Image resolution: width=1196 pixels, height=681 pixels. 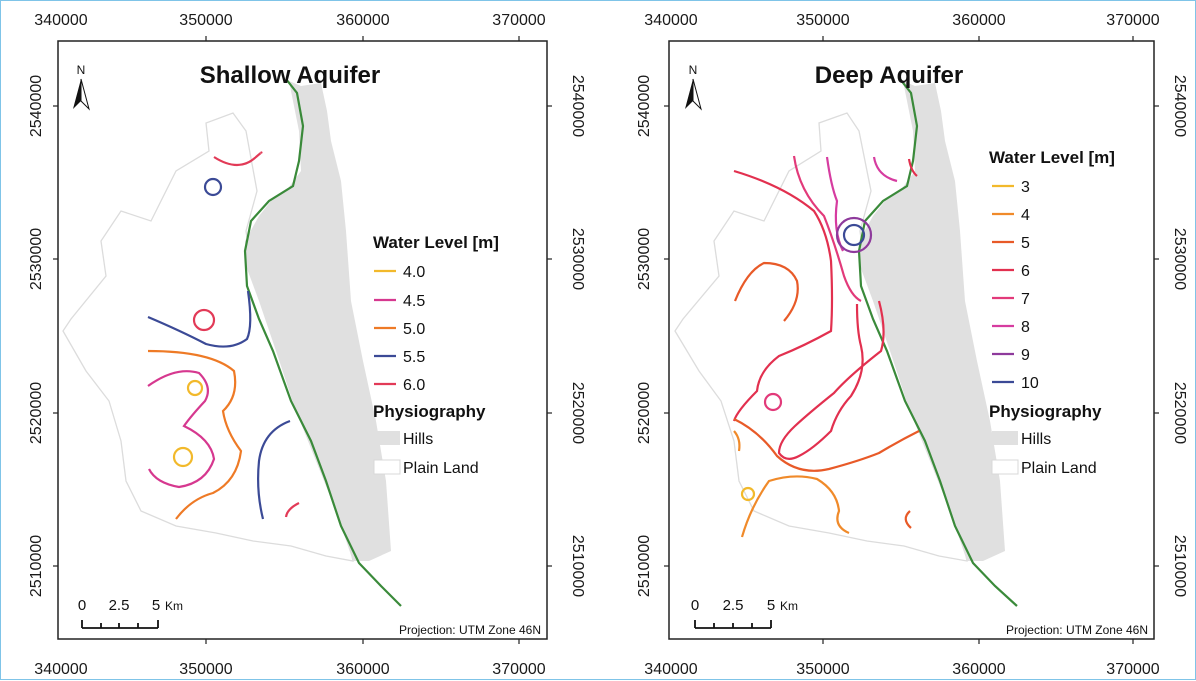 I want to click on x-tick-bottom: 370000, so click(x=1132, y=669).